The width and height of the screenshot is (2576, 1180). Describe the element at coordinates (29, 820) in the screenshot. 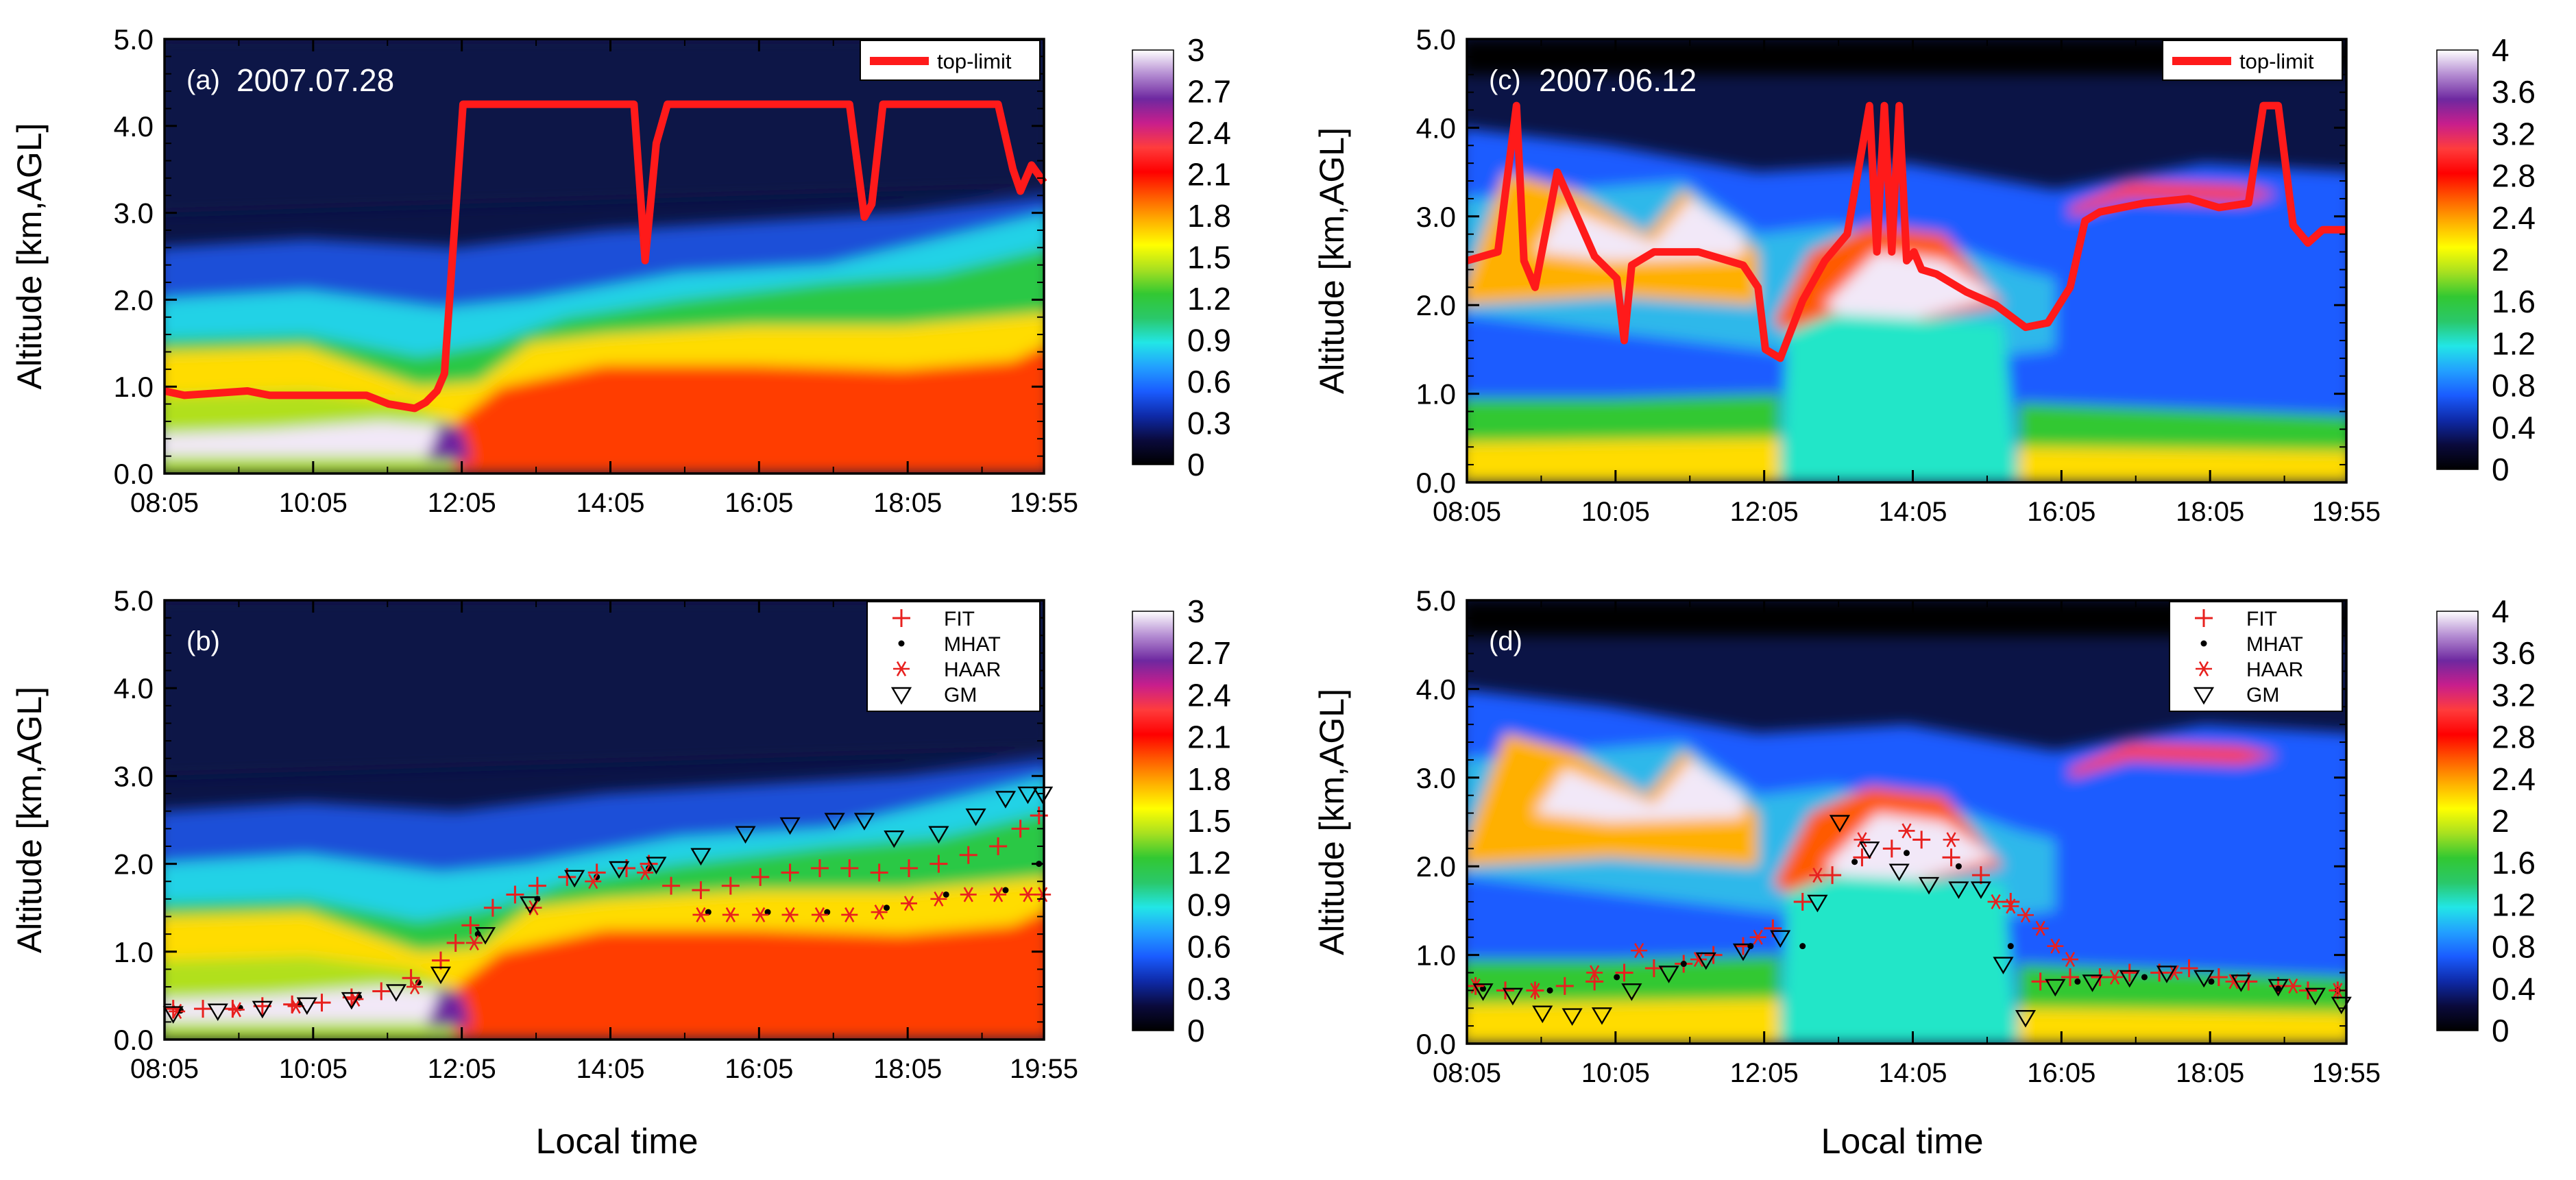

I see `y-axis-title: Altitude [km,AGL]` at that location.